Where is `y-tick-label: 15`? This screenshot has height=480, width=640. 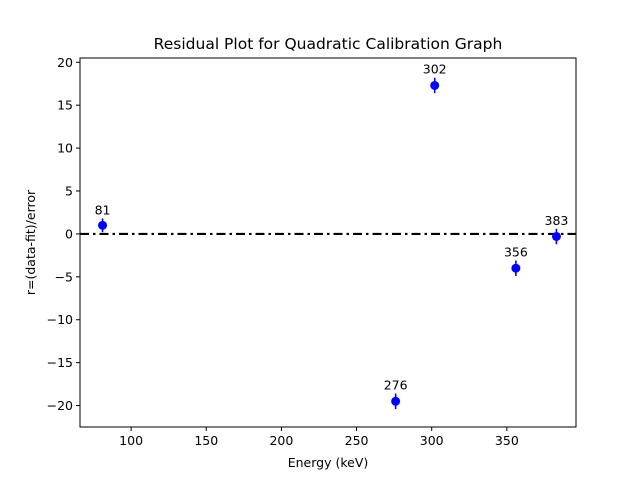 y-tick-label: 15 is located at coordinates (65, 105).